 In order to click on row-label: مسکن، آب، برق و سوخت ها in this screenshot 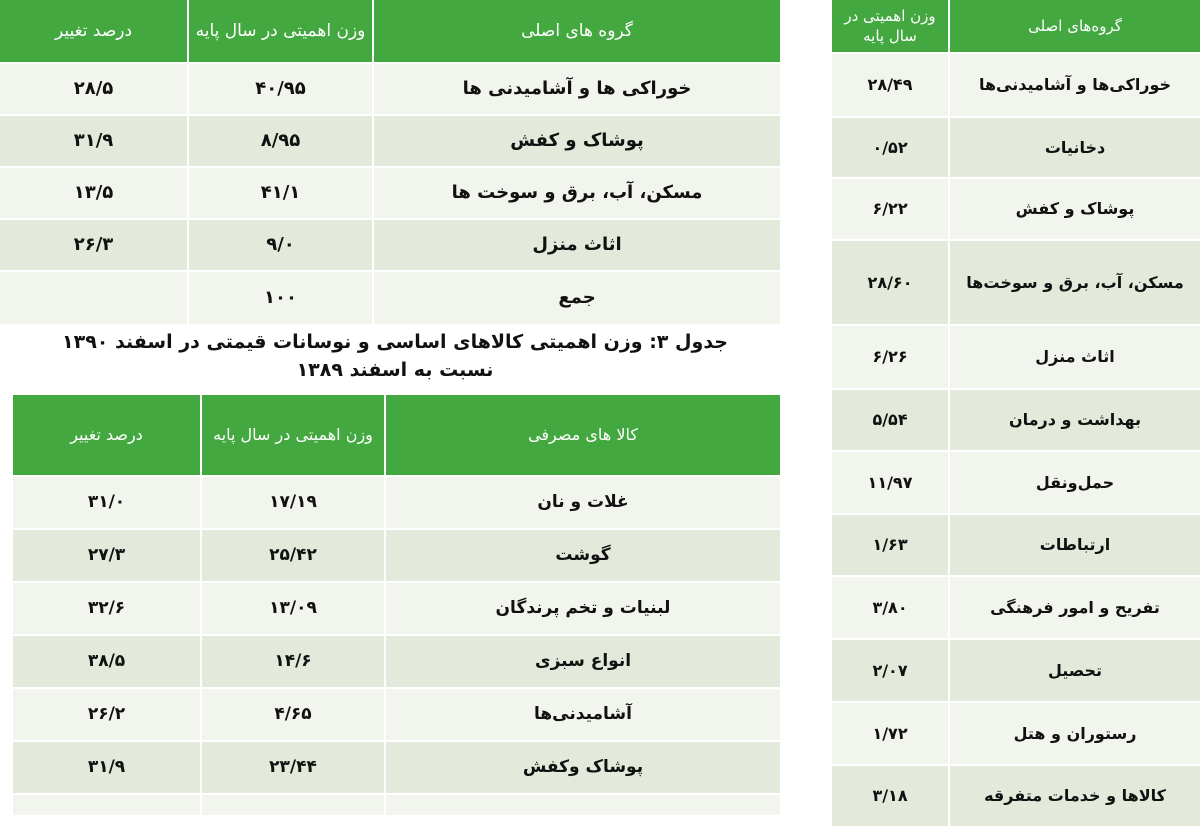, I will do `click(577, 193)`.